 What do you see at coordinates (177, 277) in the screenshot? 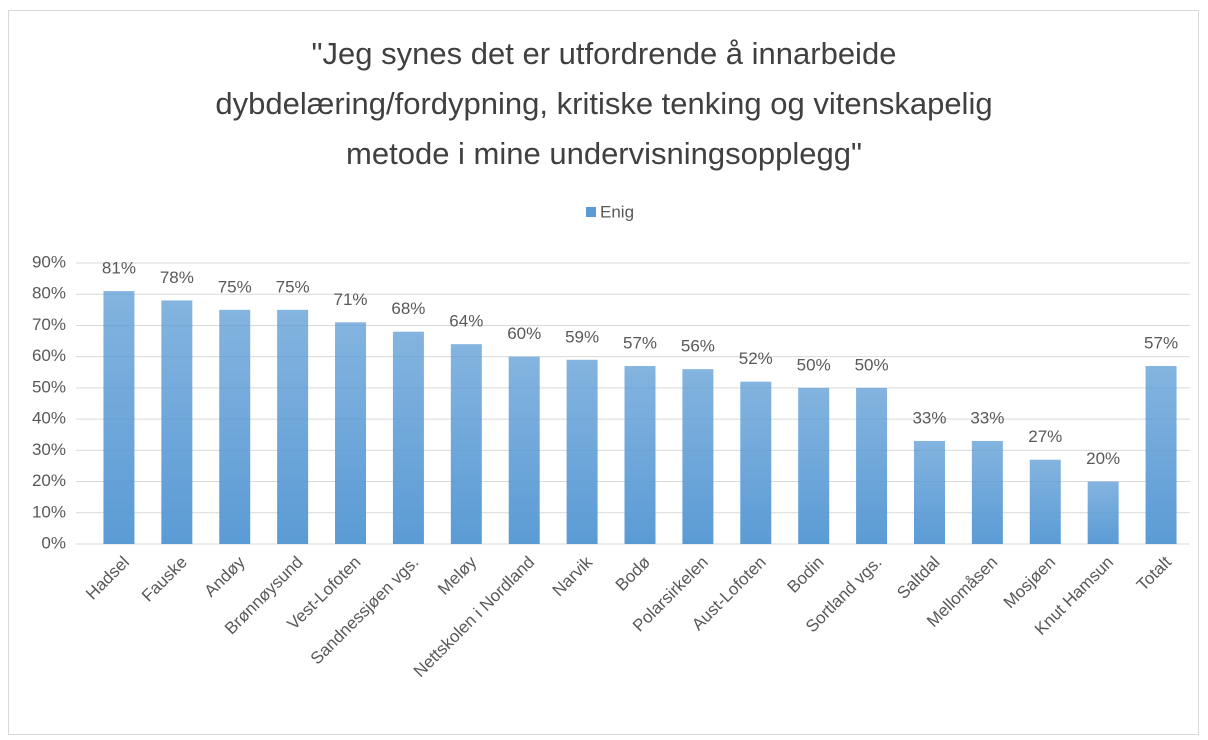
I see `data-label: 78%` at bounding box center [177, 277].